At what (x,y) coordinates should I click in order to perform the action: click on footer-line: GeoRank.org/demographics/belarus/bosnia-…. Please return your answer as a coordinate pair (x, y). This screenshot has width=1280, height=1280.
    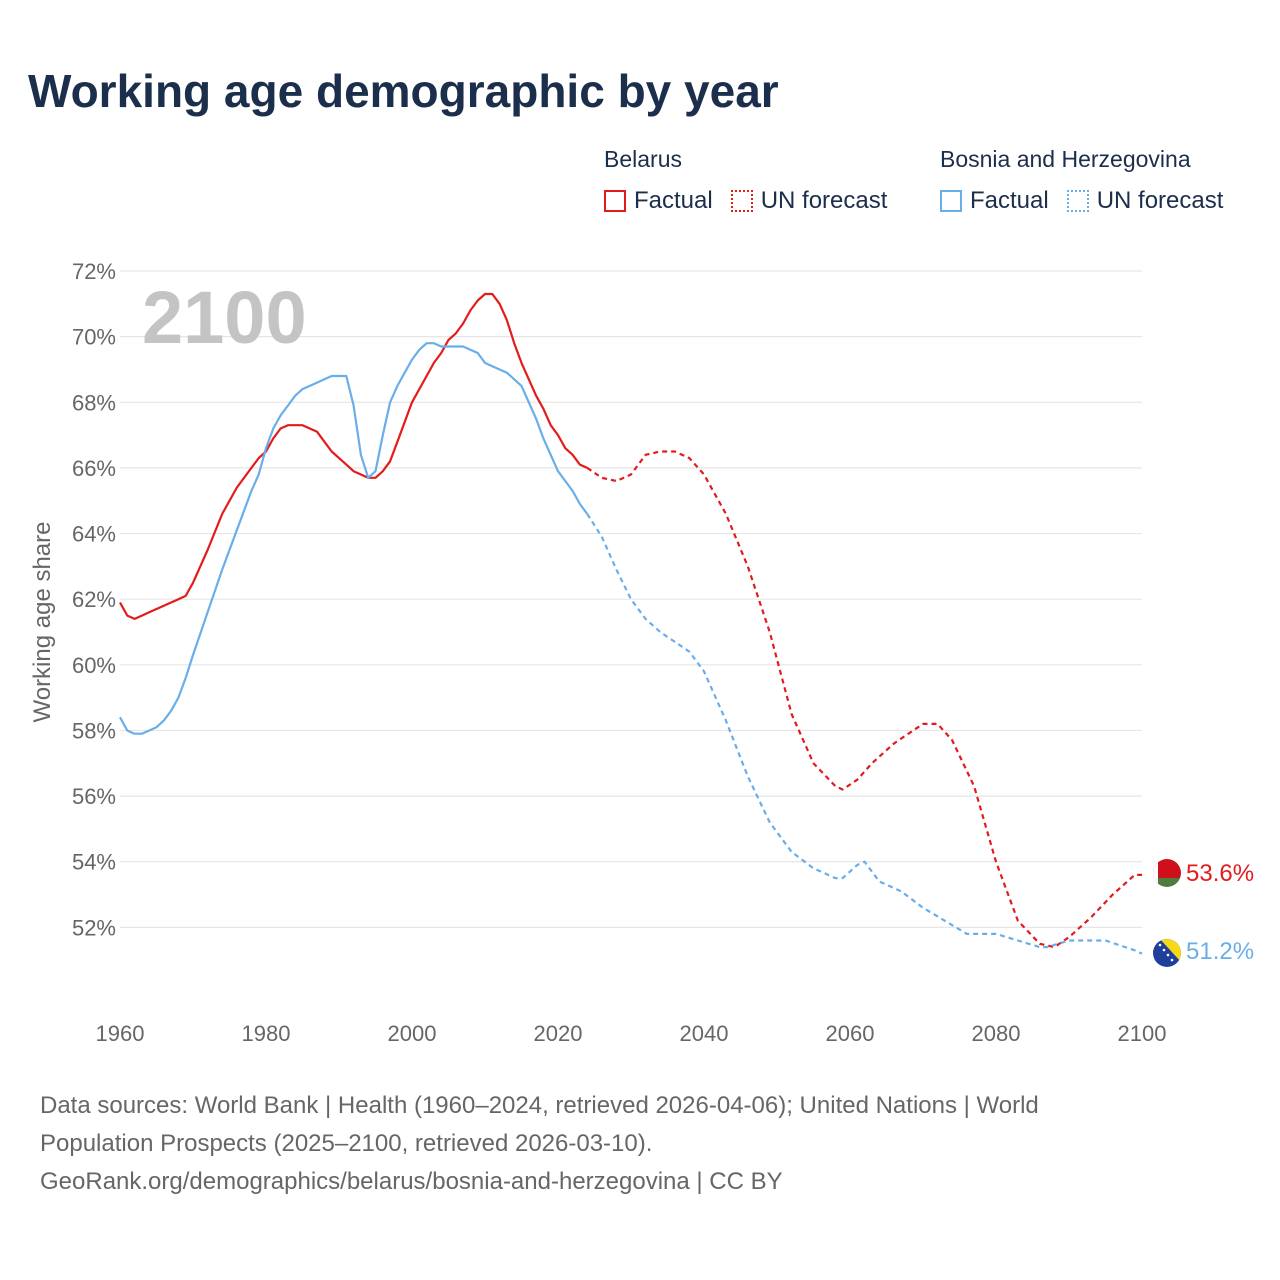
    Looking at the image, I should click on (411, 1181).